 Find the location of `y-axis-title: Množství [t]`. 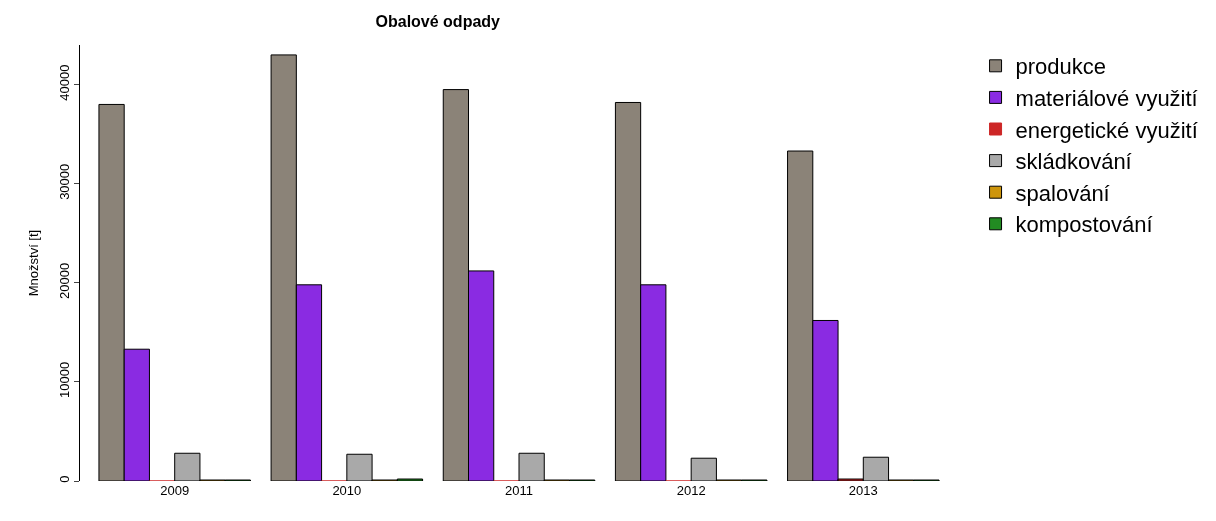

y-axis-title: Množství [t] is located at coordinates (33, 263).